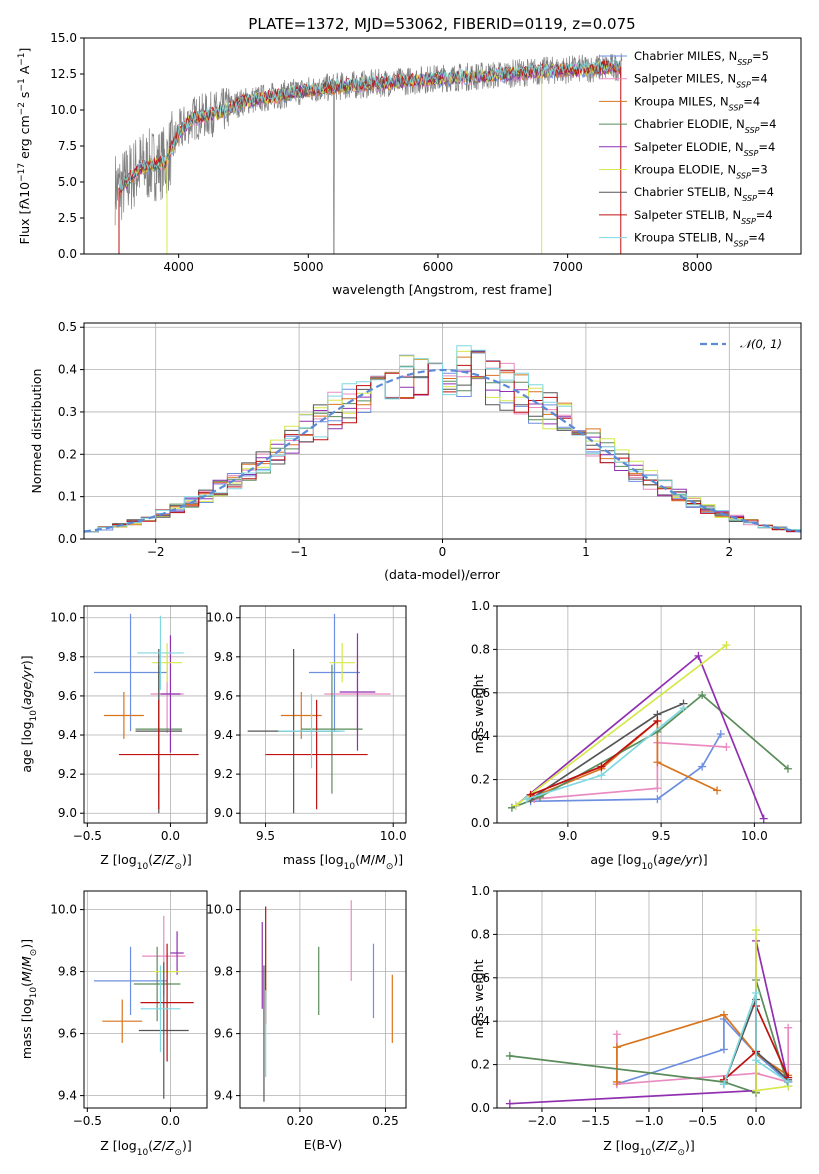 The width and height of the screenshot is (819, 1174). Describe the element at coordinates (586, 552) in the screenshot. I see `x-tick-label: 1` at that location.